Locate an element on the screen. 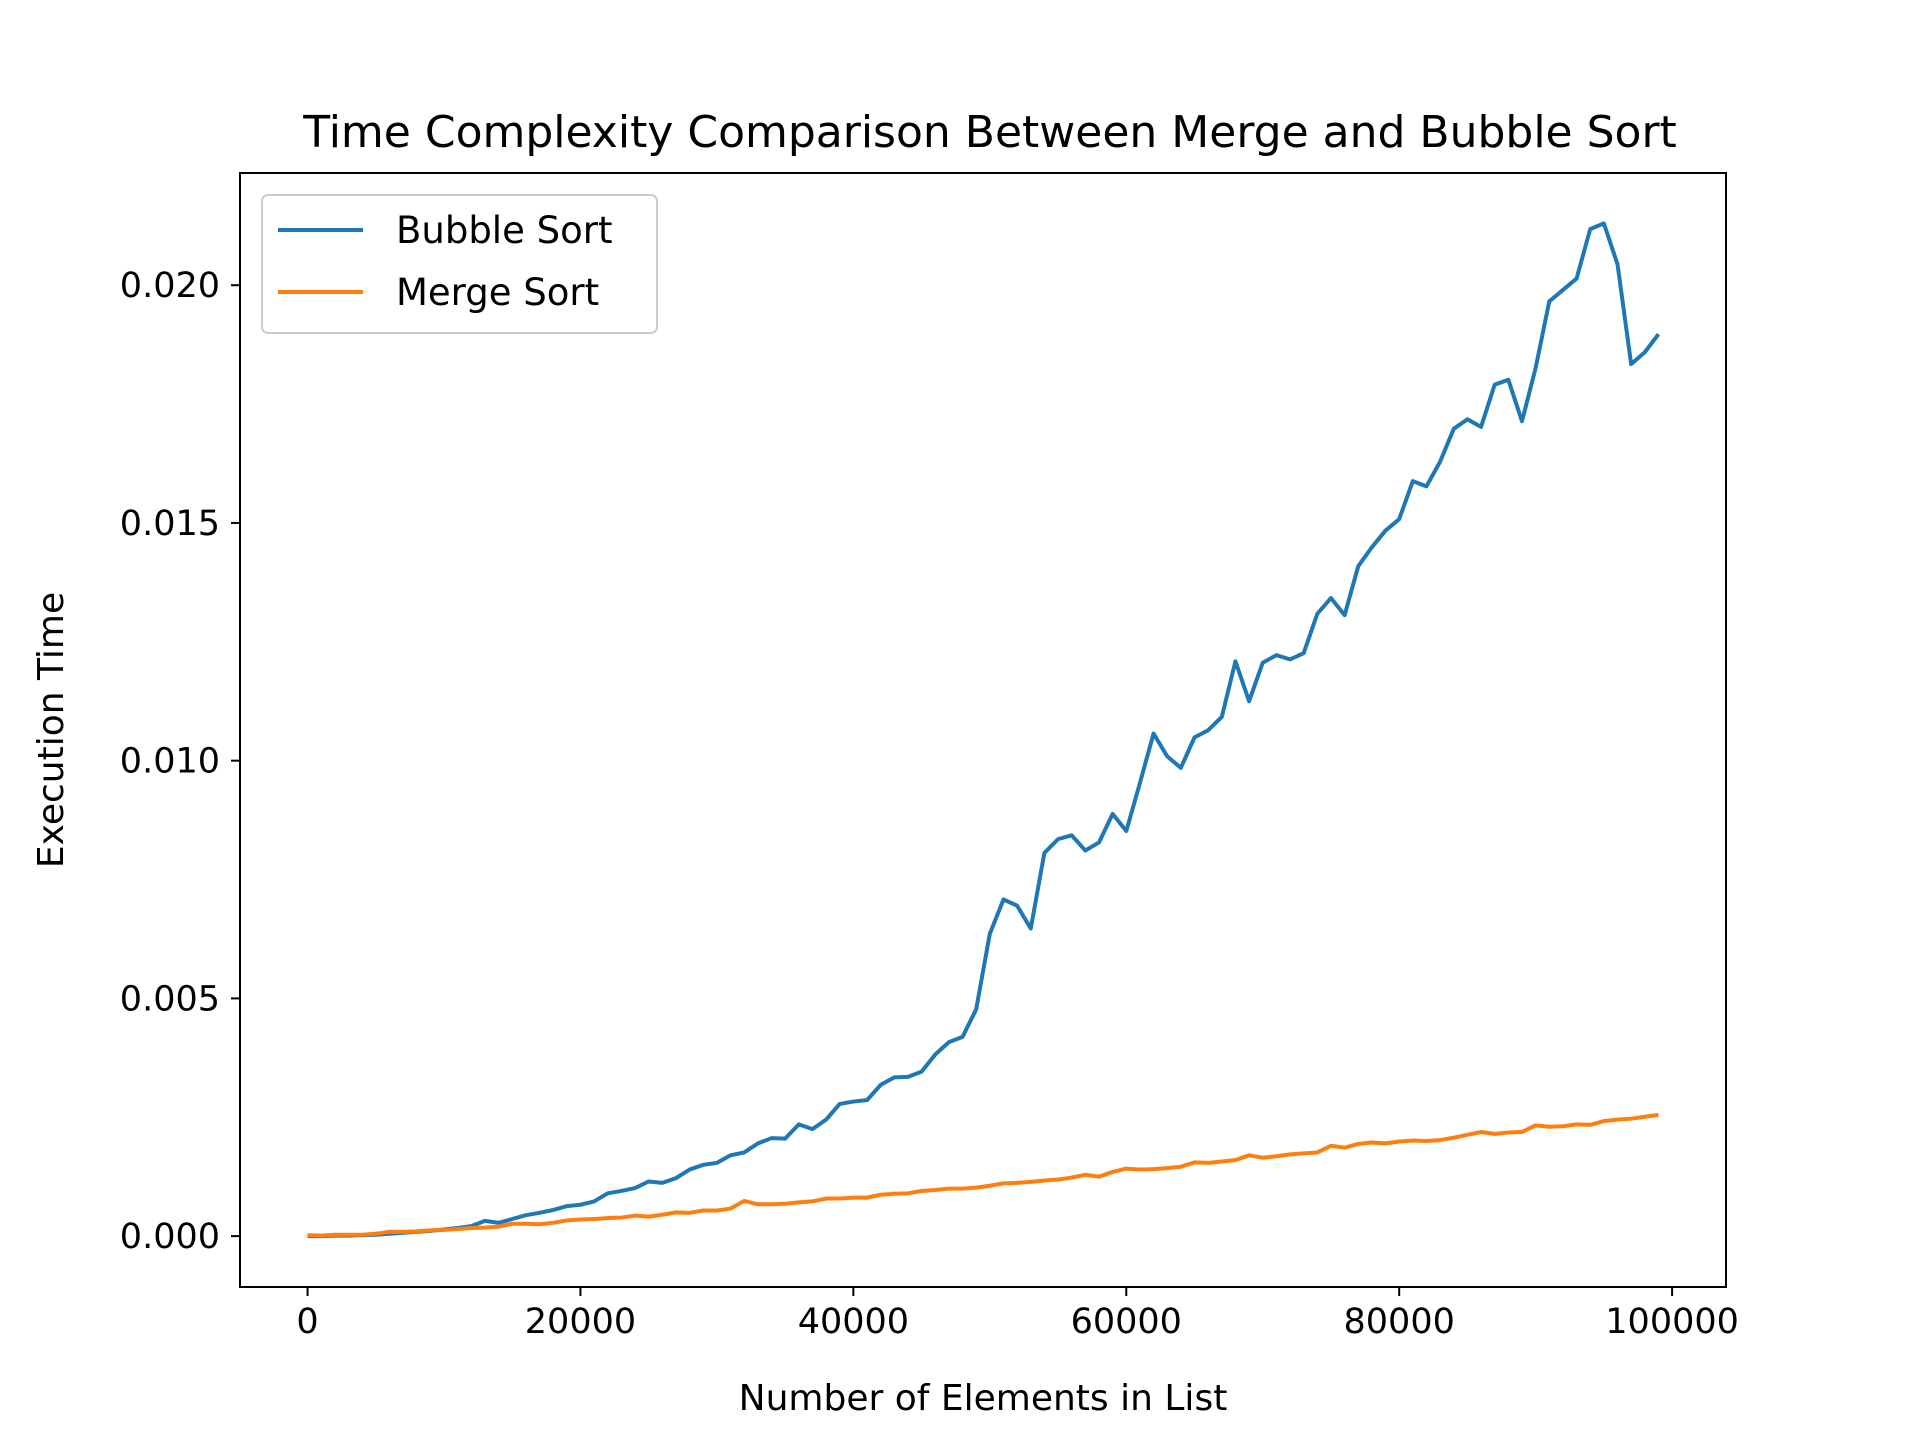  y-tick-label: 0.020 is located at coordinates (170, 286).